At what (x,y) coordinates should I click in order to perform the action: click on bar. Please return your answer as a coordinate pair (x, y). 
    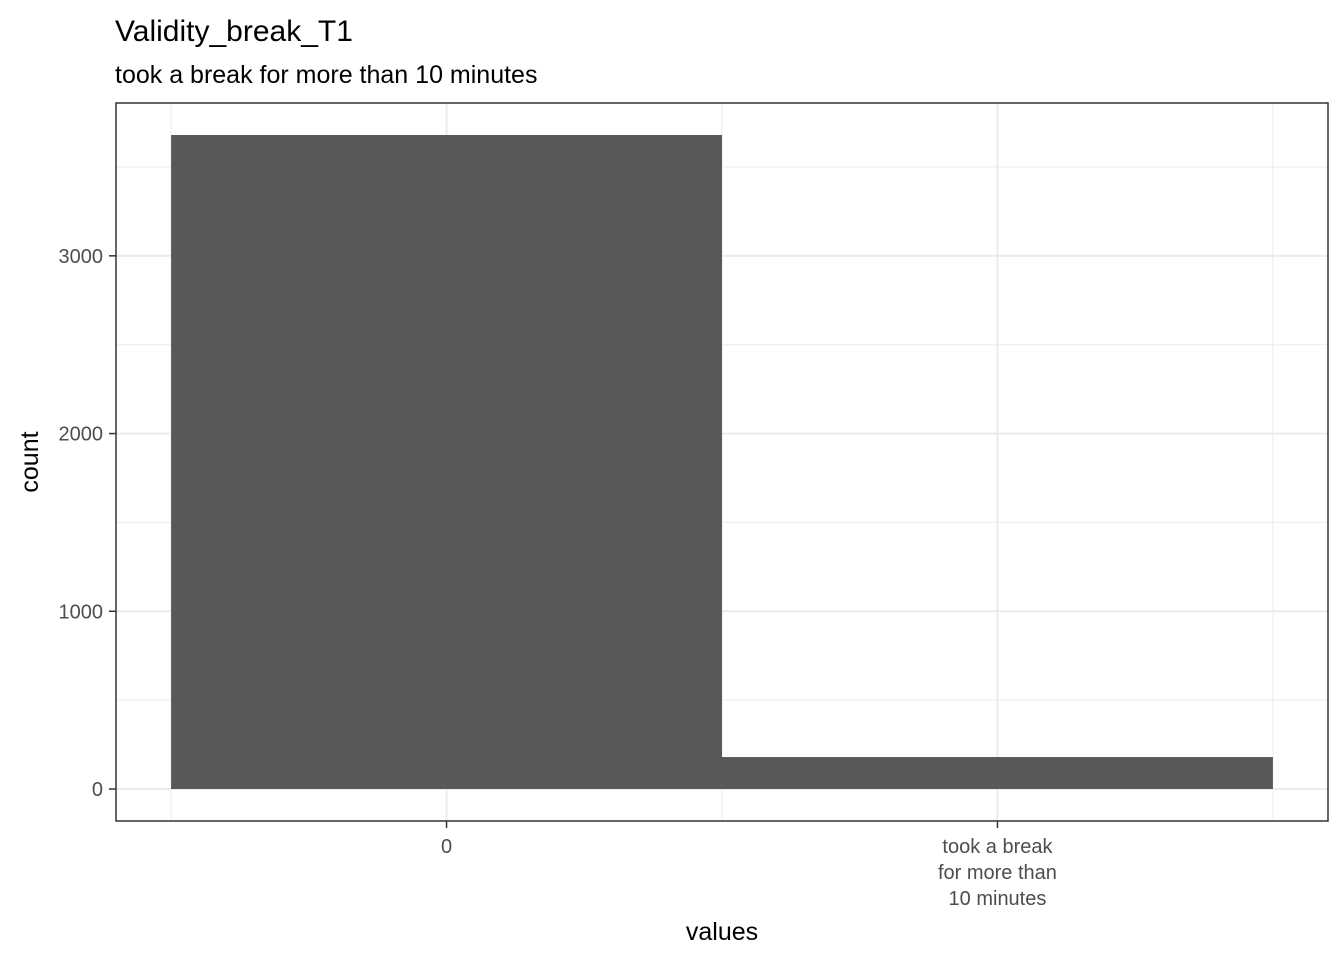
    Looking at the image, I should click on (997, 773).